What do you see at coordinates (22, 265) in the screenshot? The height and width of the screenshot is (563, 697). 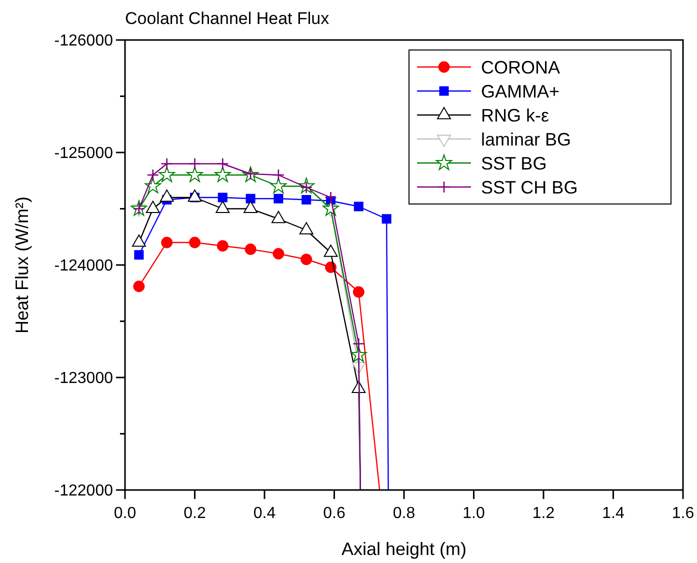 I see `y-axis-title: Heat Flux (W/m²)` at bounding box center [22, 265].